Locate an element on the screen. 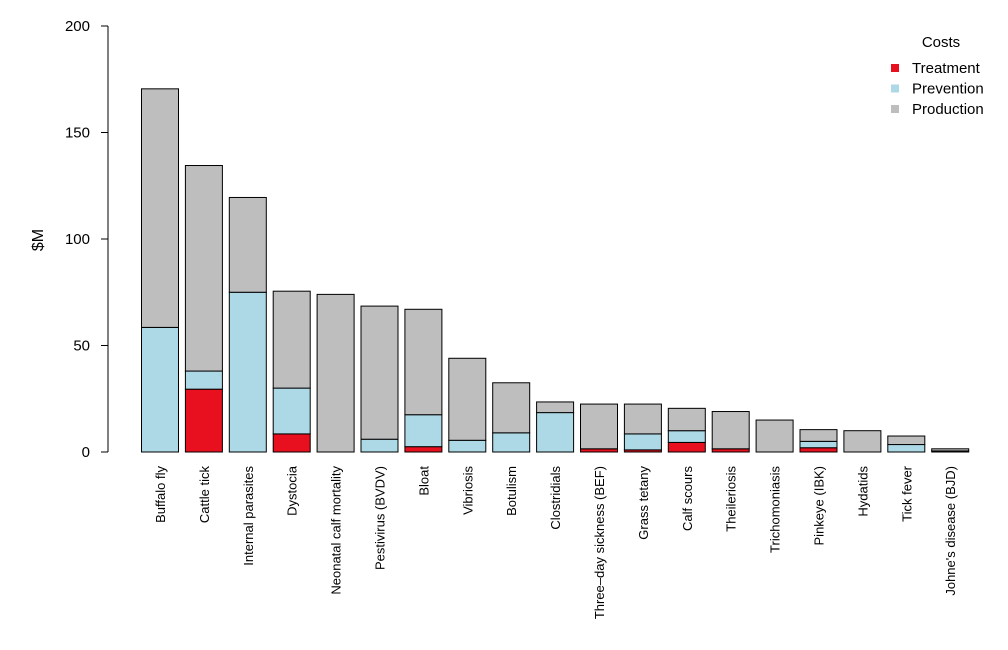  y-tick-label: 0 is located at coordinates (86, 452).